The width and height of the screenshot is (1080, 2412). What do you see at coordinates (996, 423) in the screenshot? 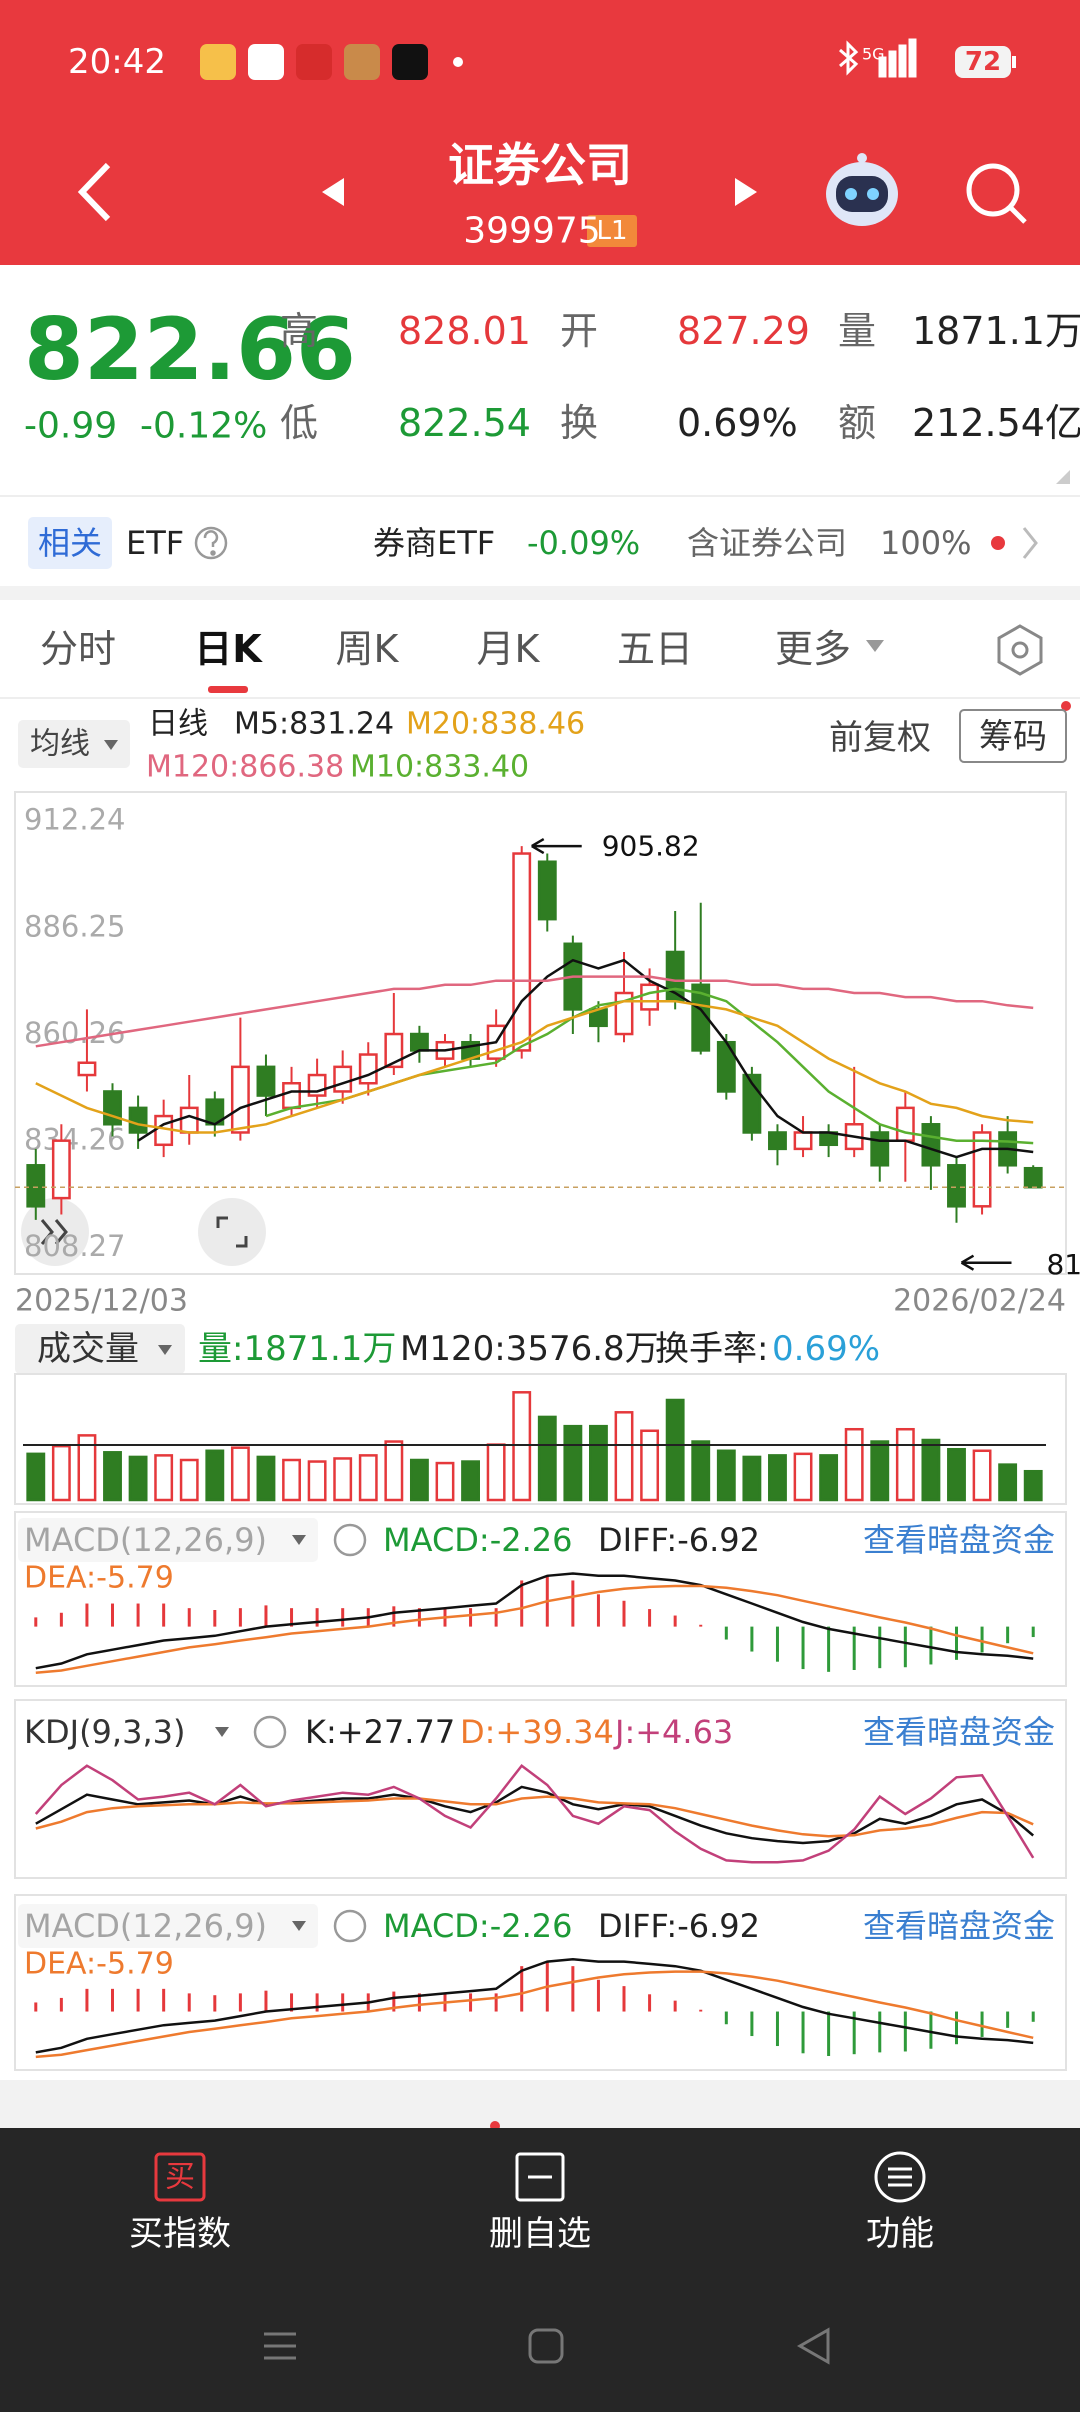
I see `stat-value: 212.54亿` at bounding box center [996, 423].